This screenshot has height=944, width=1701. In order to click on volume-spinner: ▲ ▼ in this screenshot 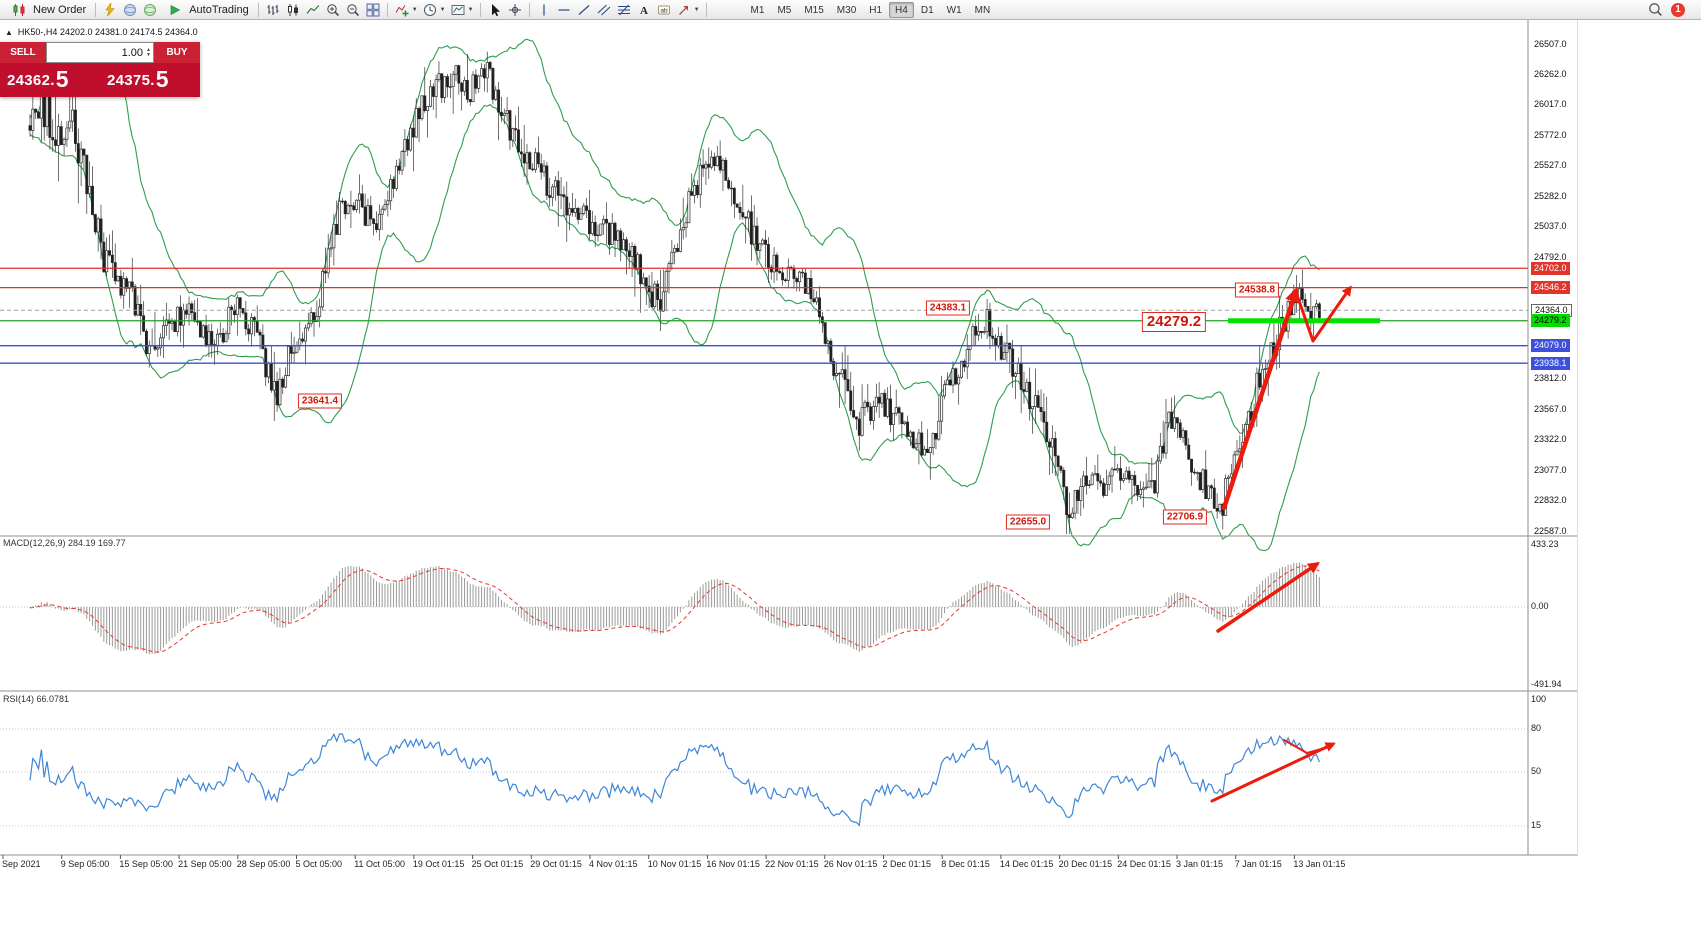, I will do `click(148, 52)`.